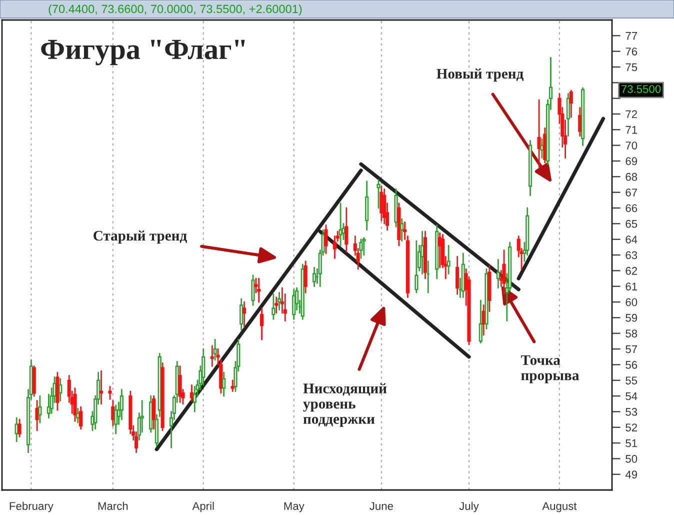 Image resolution: width=674 pixels, height=515 pixels. What do you see at coordinates (32, 507) in the screenshot?
I see `x-tick-label: February` at bounding box center [32, 507].